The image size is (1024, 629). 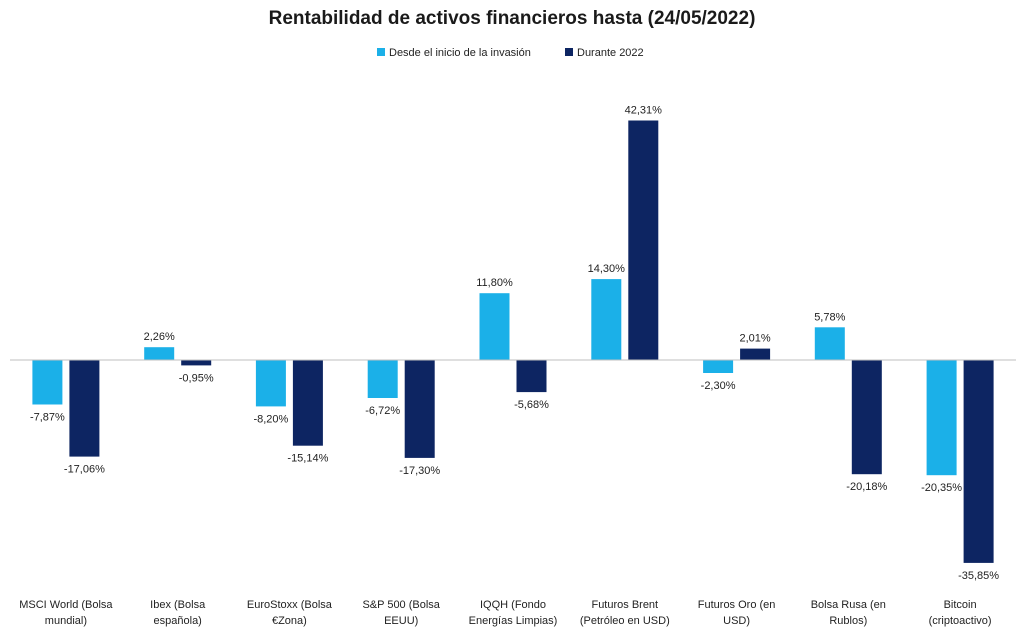 I want to click on data-label-s1-c8: -35,85%, so click(x=978, y=576).